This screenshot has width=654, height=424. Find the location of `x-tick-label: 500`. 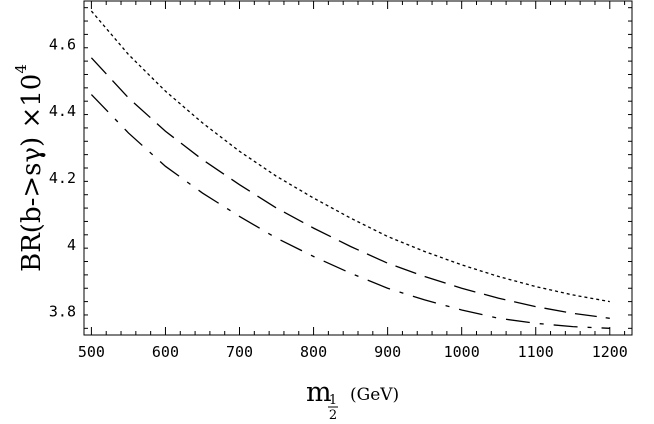

x-tick-label: 500 is located at coordinates (91, 352).